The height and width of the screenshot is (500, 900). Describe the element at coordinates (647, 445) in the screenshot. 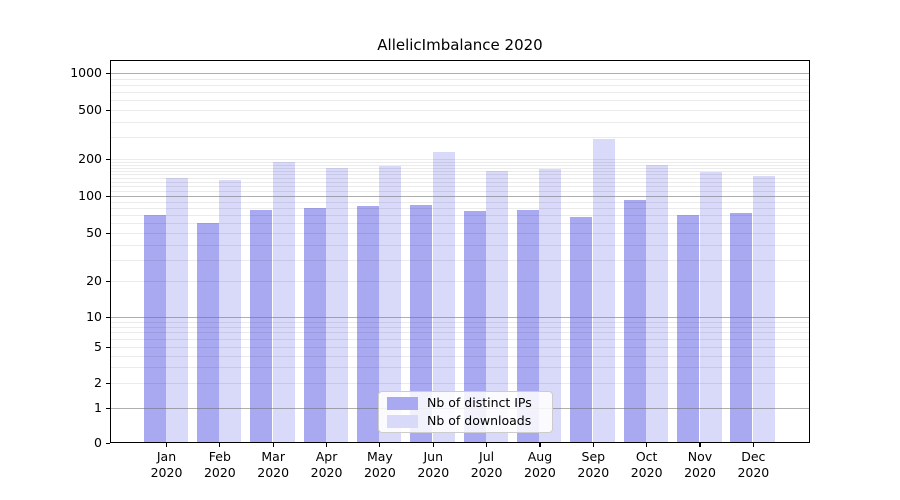

I see `x-tick-mark-oct` at that location.